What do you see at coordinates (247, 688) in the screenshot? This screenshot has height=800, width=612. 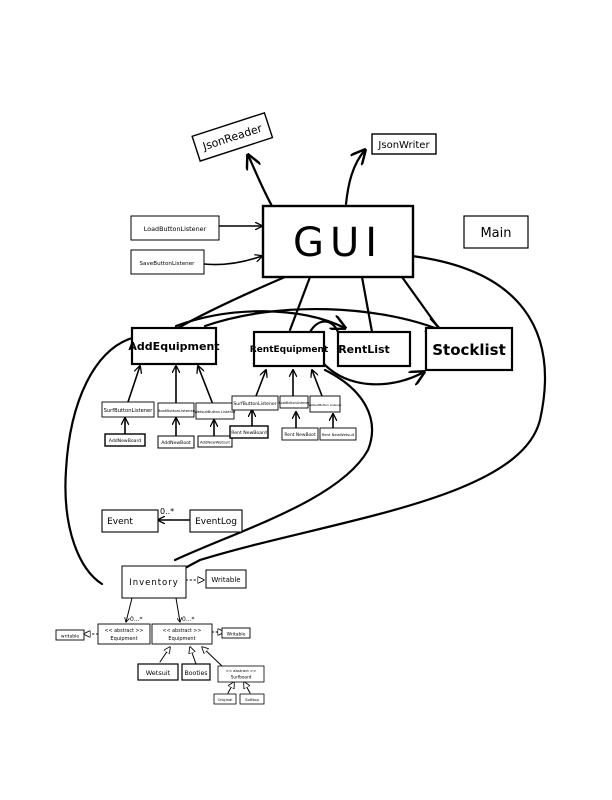 I see `edge-softtop-surfboard` at bounding box center [247, 688].